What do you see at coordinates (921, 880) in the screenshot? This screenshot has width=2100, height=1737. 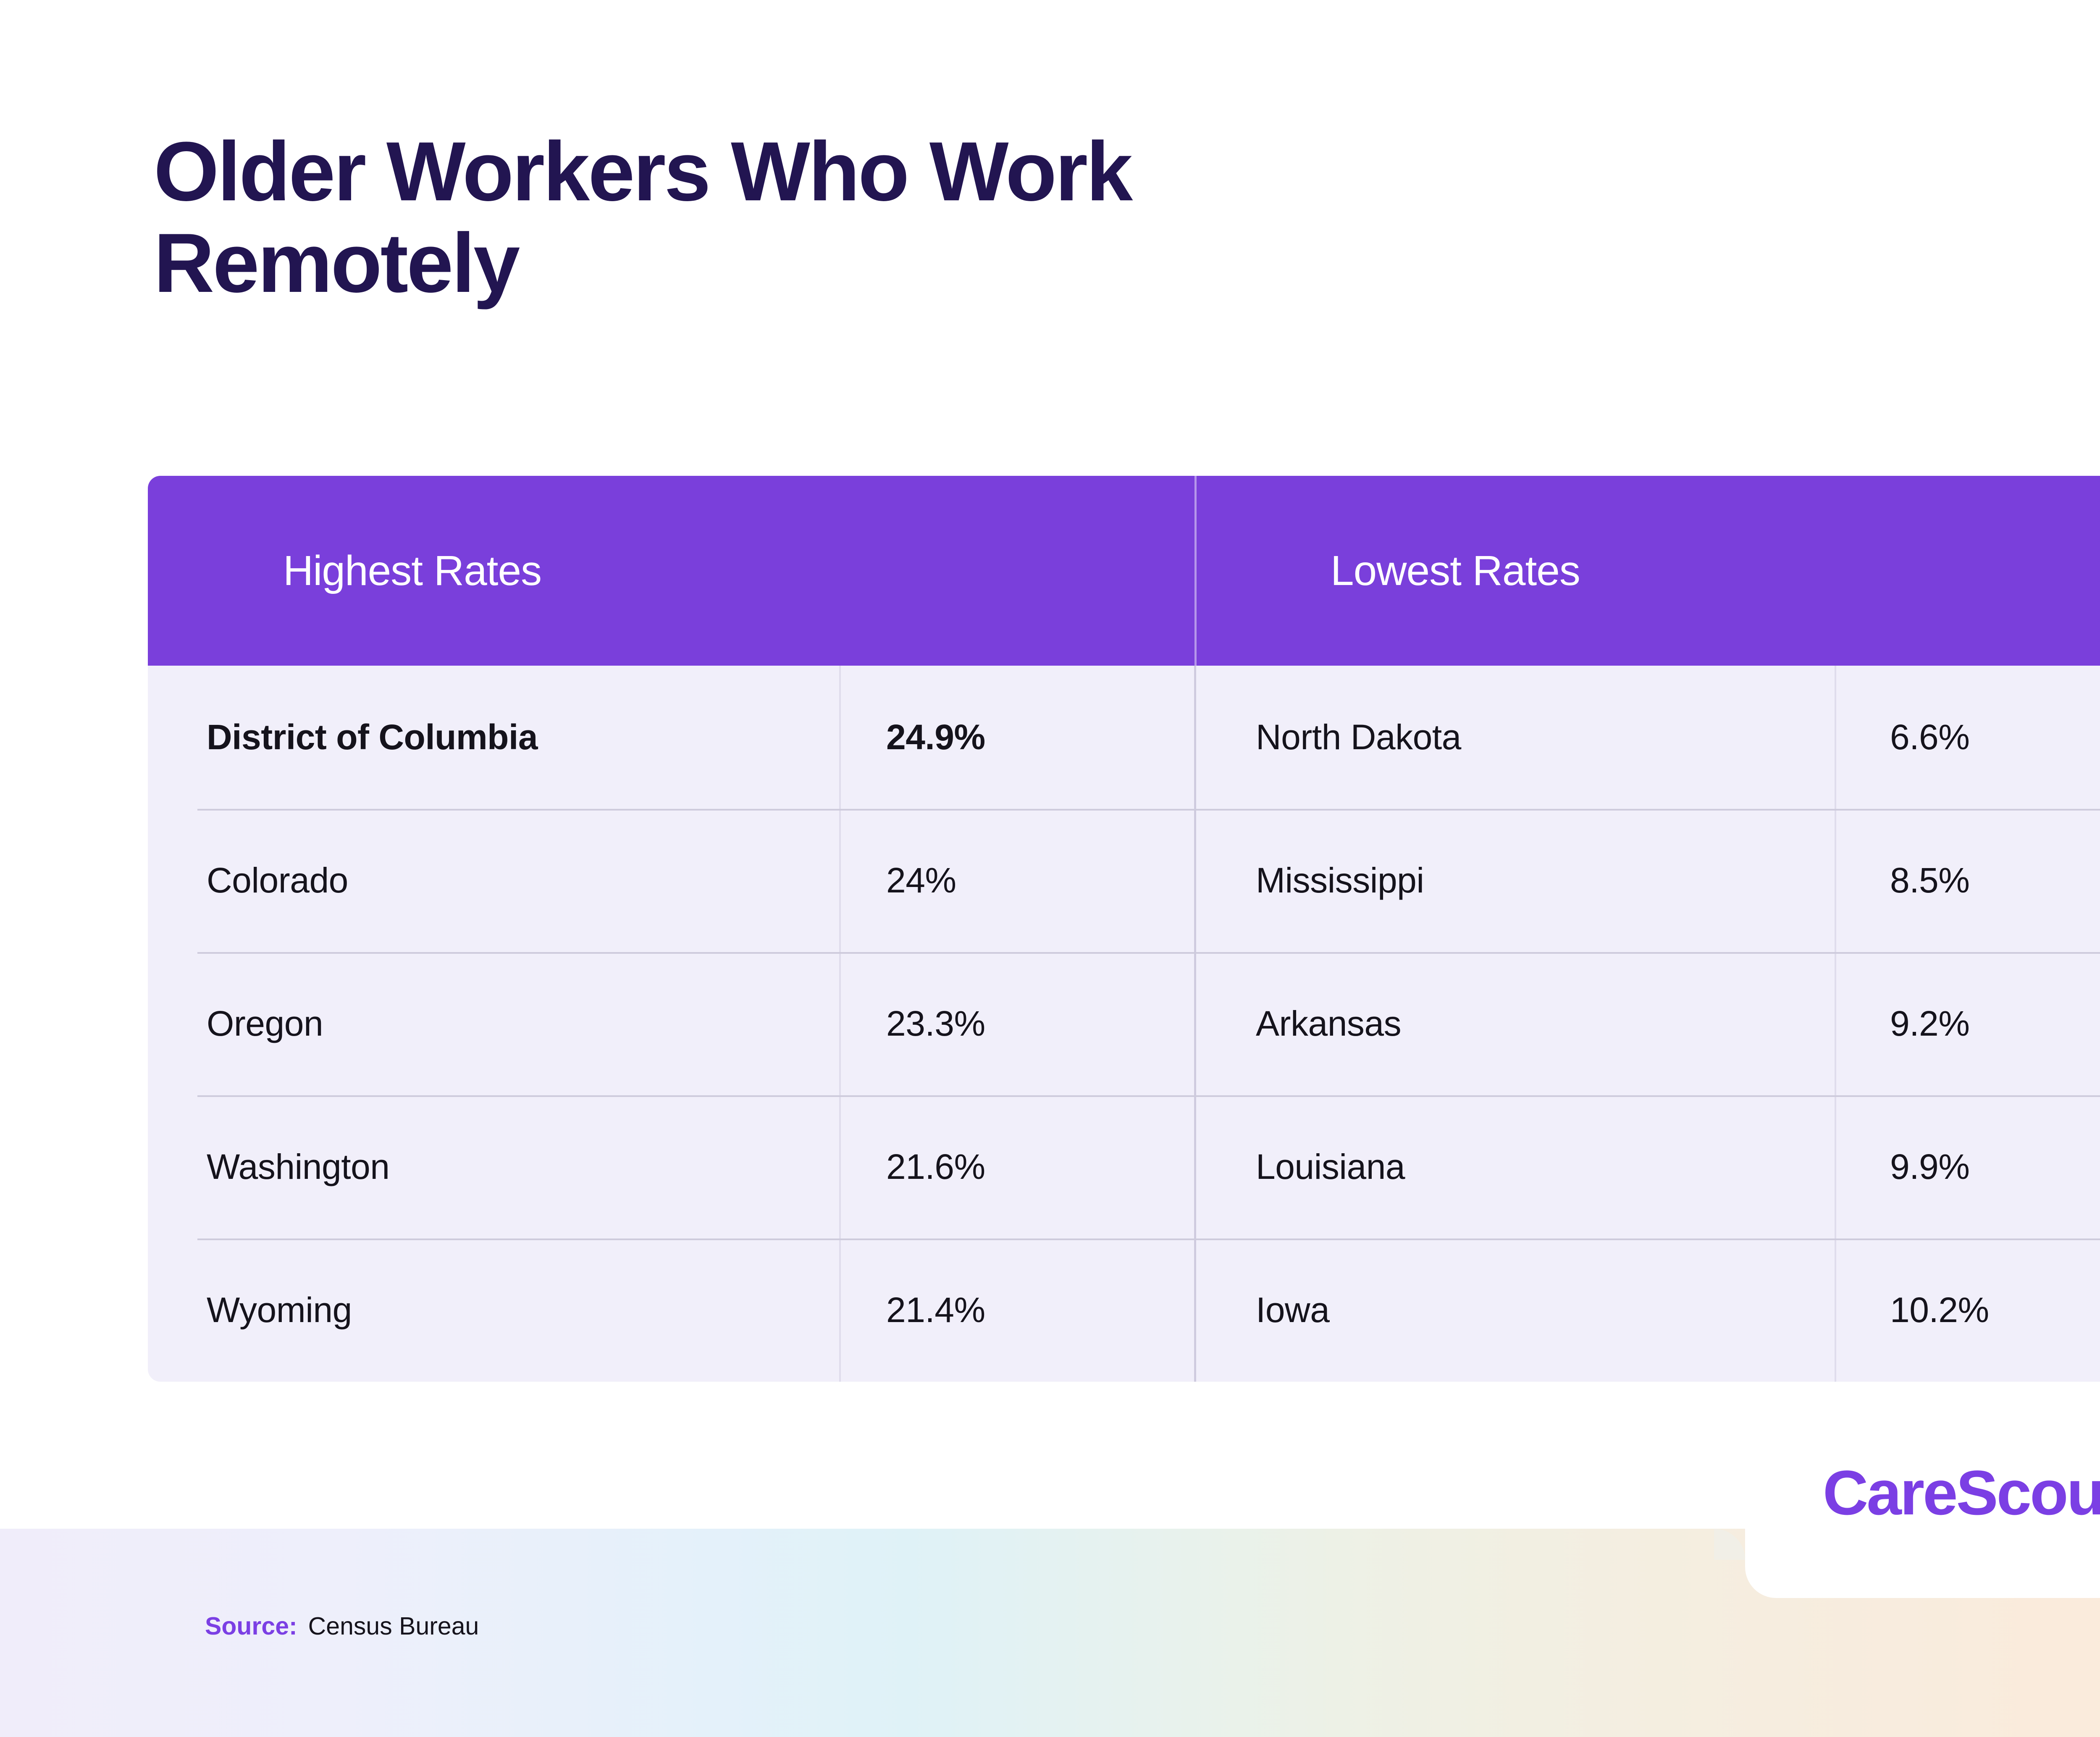 I see `cell-highest-rate: 24%` at bounding box center [921, 880].